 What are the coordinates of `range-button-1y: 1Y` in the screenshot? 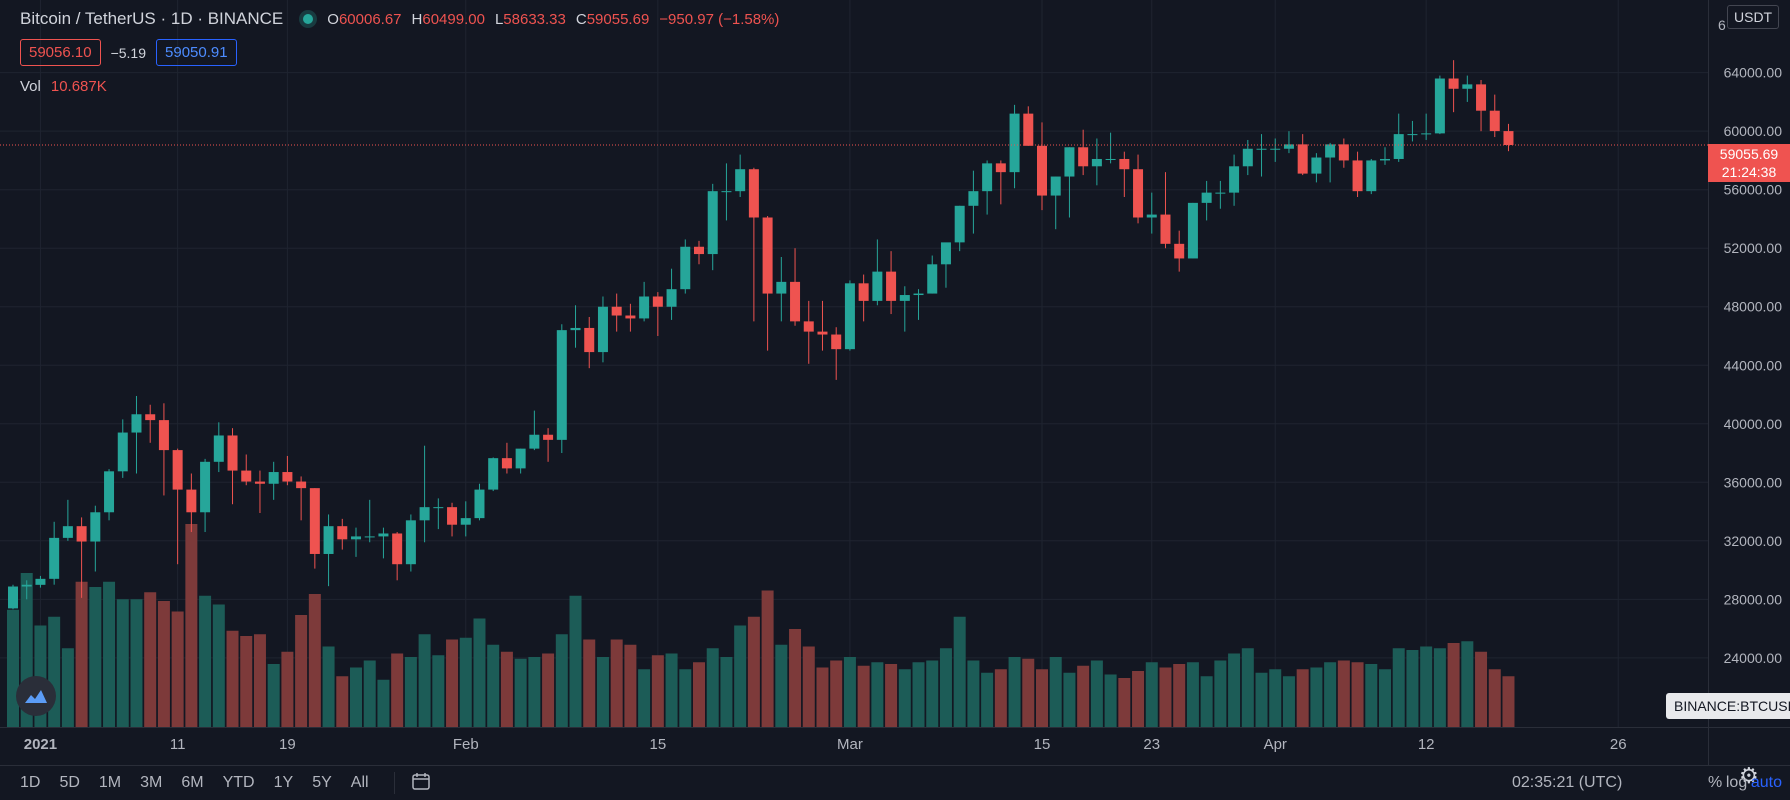 It's located at (283, 782).